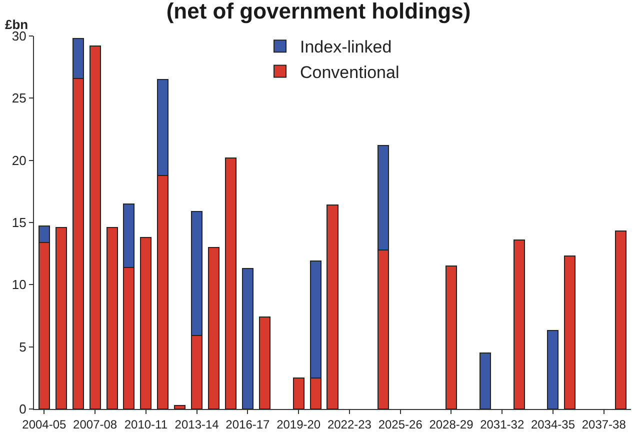  Describe the element at coordinates (22, 409) in the screenshot. I see `y-tick-label: 0` at that location.